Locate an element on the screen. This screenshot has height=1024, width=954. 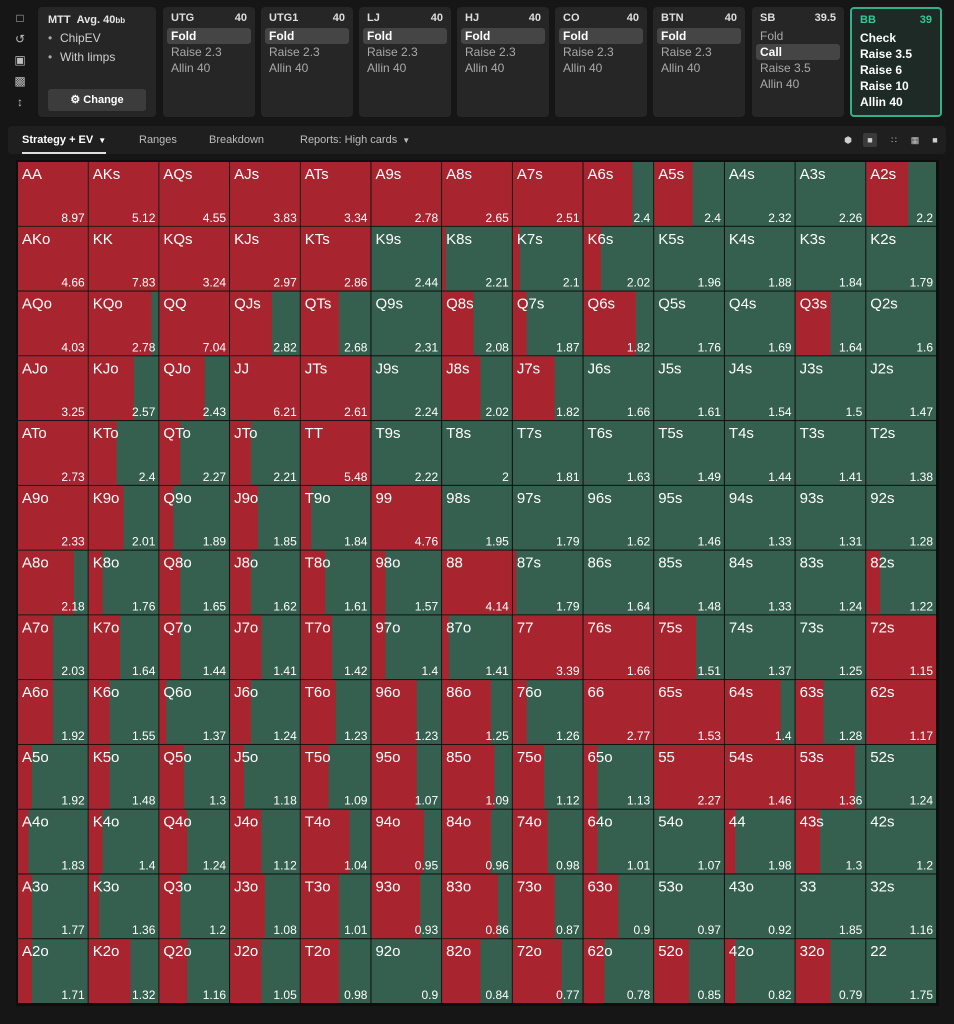
hand-cell-54o: 54o 1.07 is located at coordinates (689, 841).